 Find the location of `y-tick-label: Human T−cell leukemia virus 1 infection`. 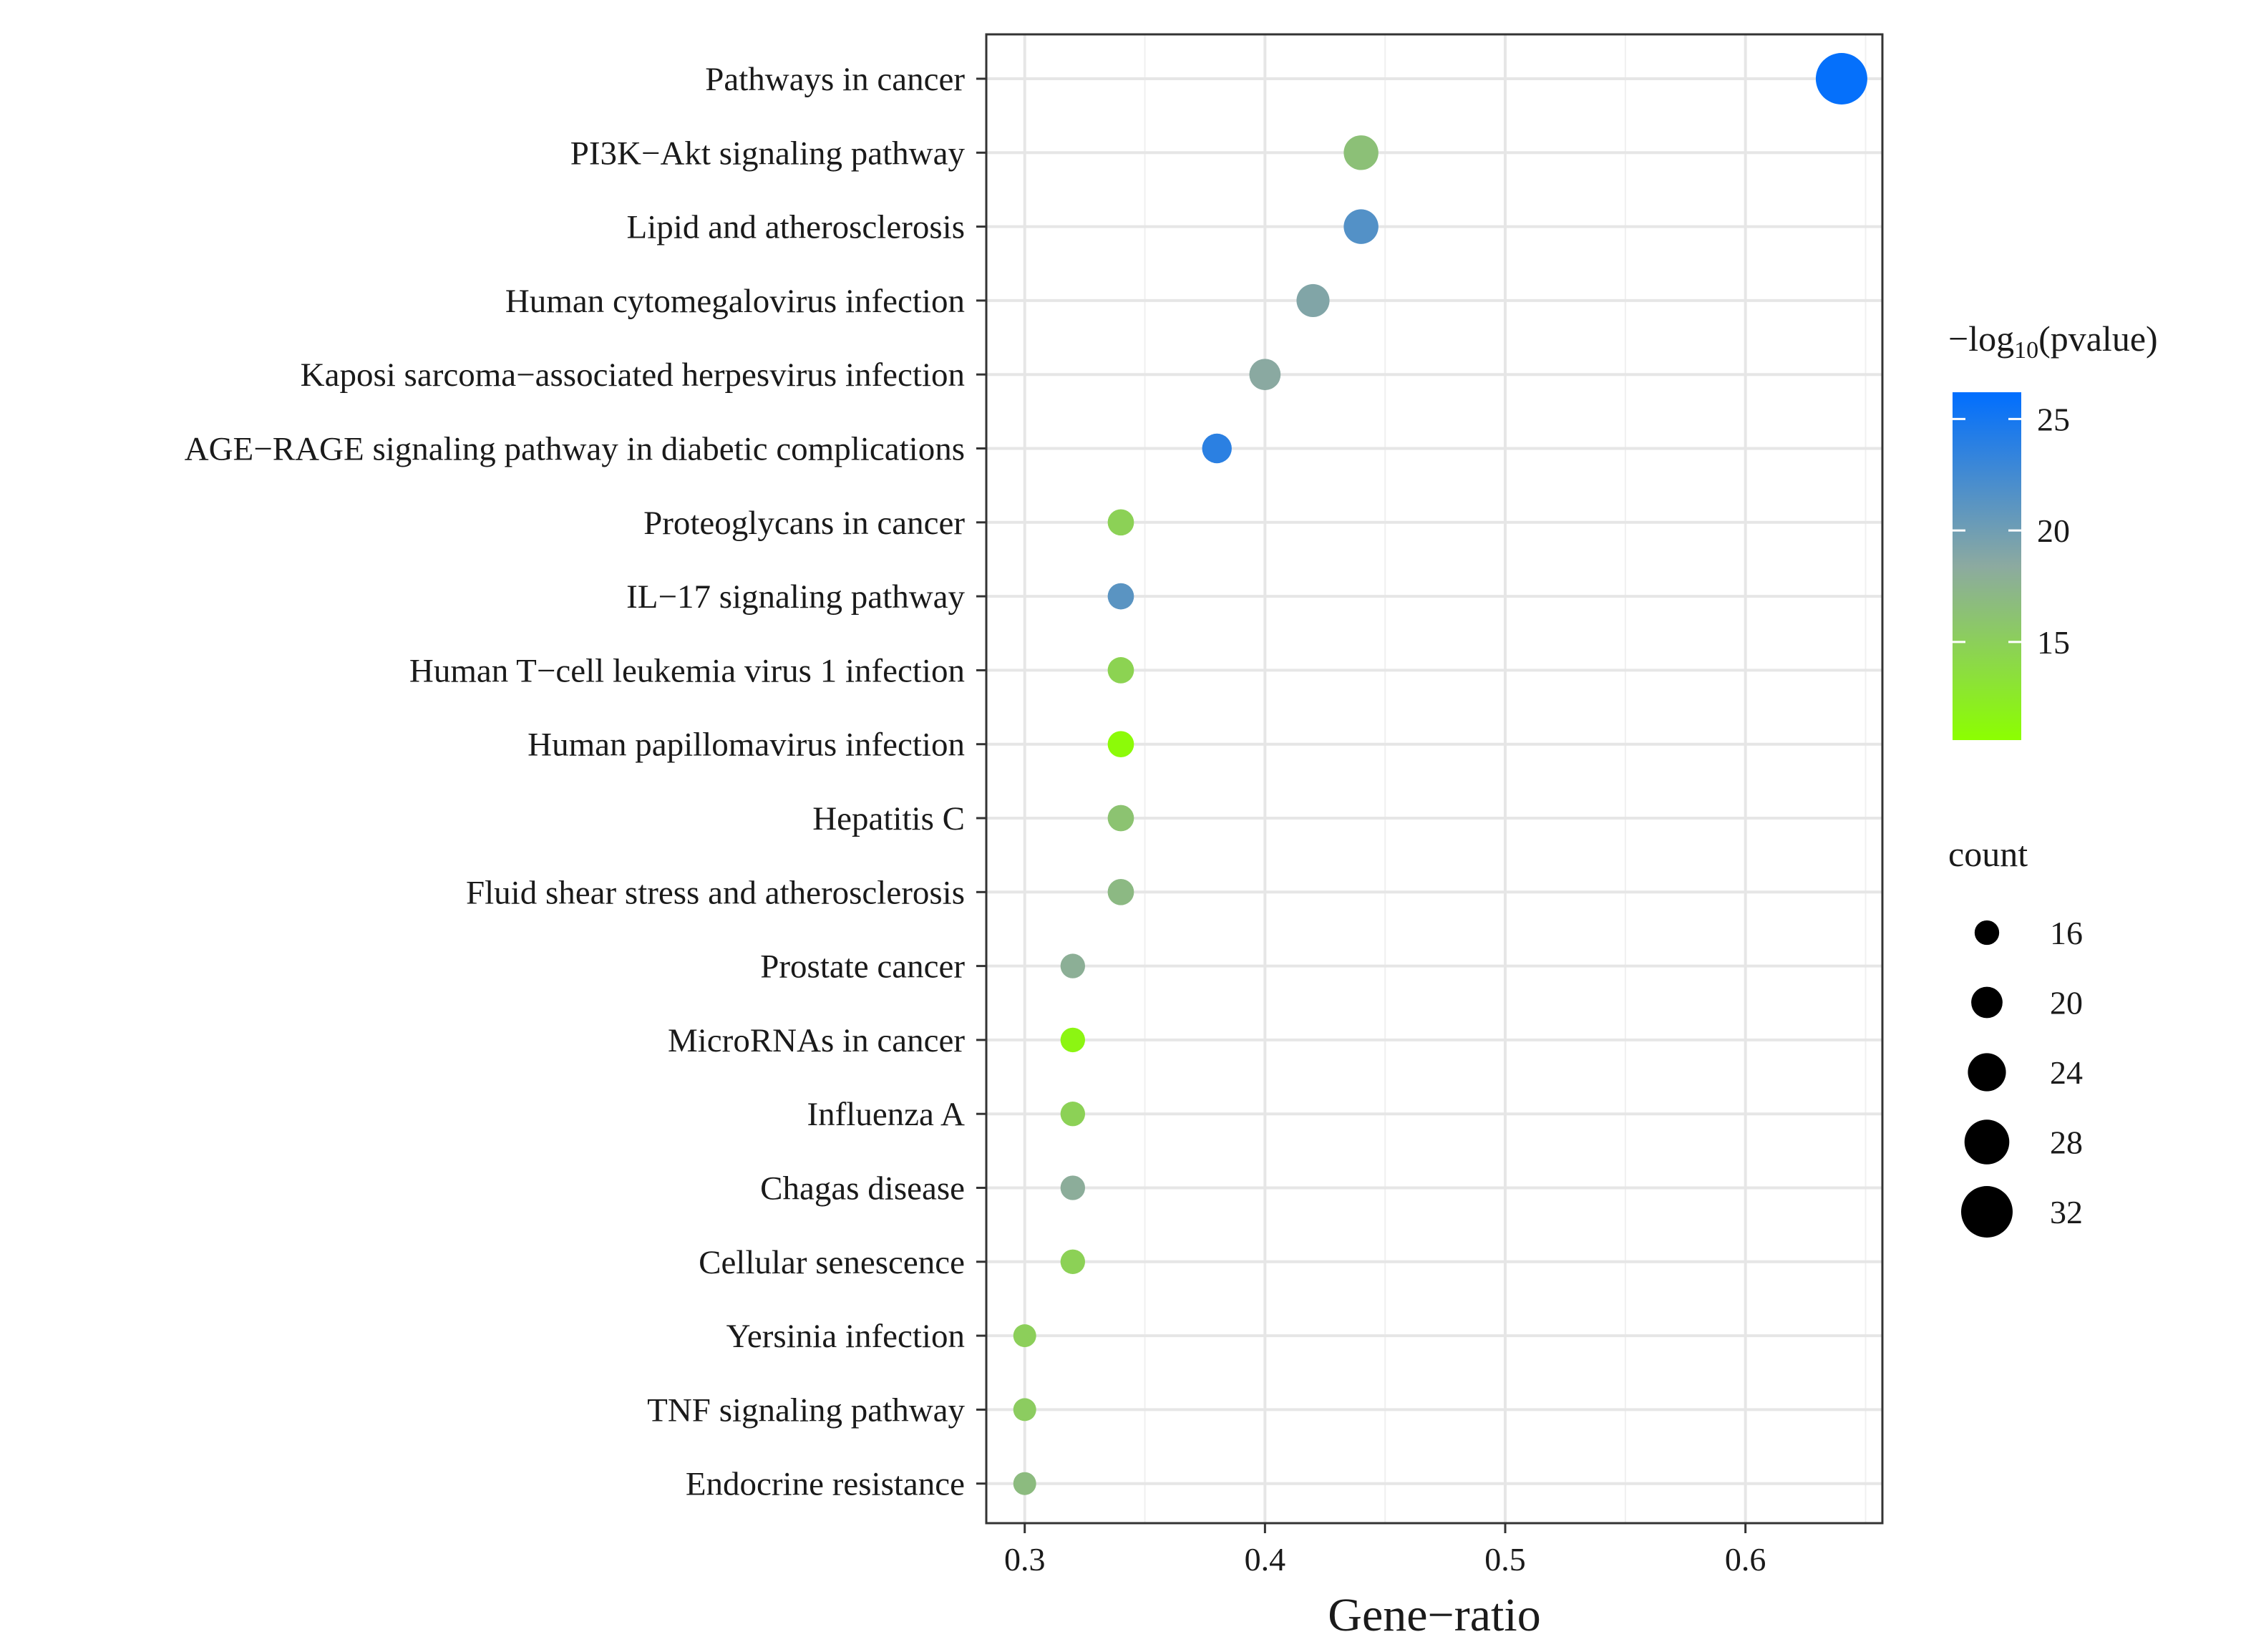

y-tick-label: Human T−cell leukemia virus 1 infection is located at coordinates (687, 670).